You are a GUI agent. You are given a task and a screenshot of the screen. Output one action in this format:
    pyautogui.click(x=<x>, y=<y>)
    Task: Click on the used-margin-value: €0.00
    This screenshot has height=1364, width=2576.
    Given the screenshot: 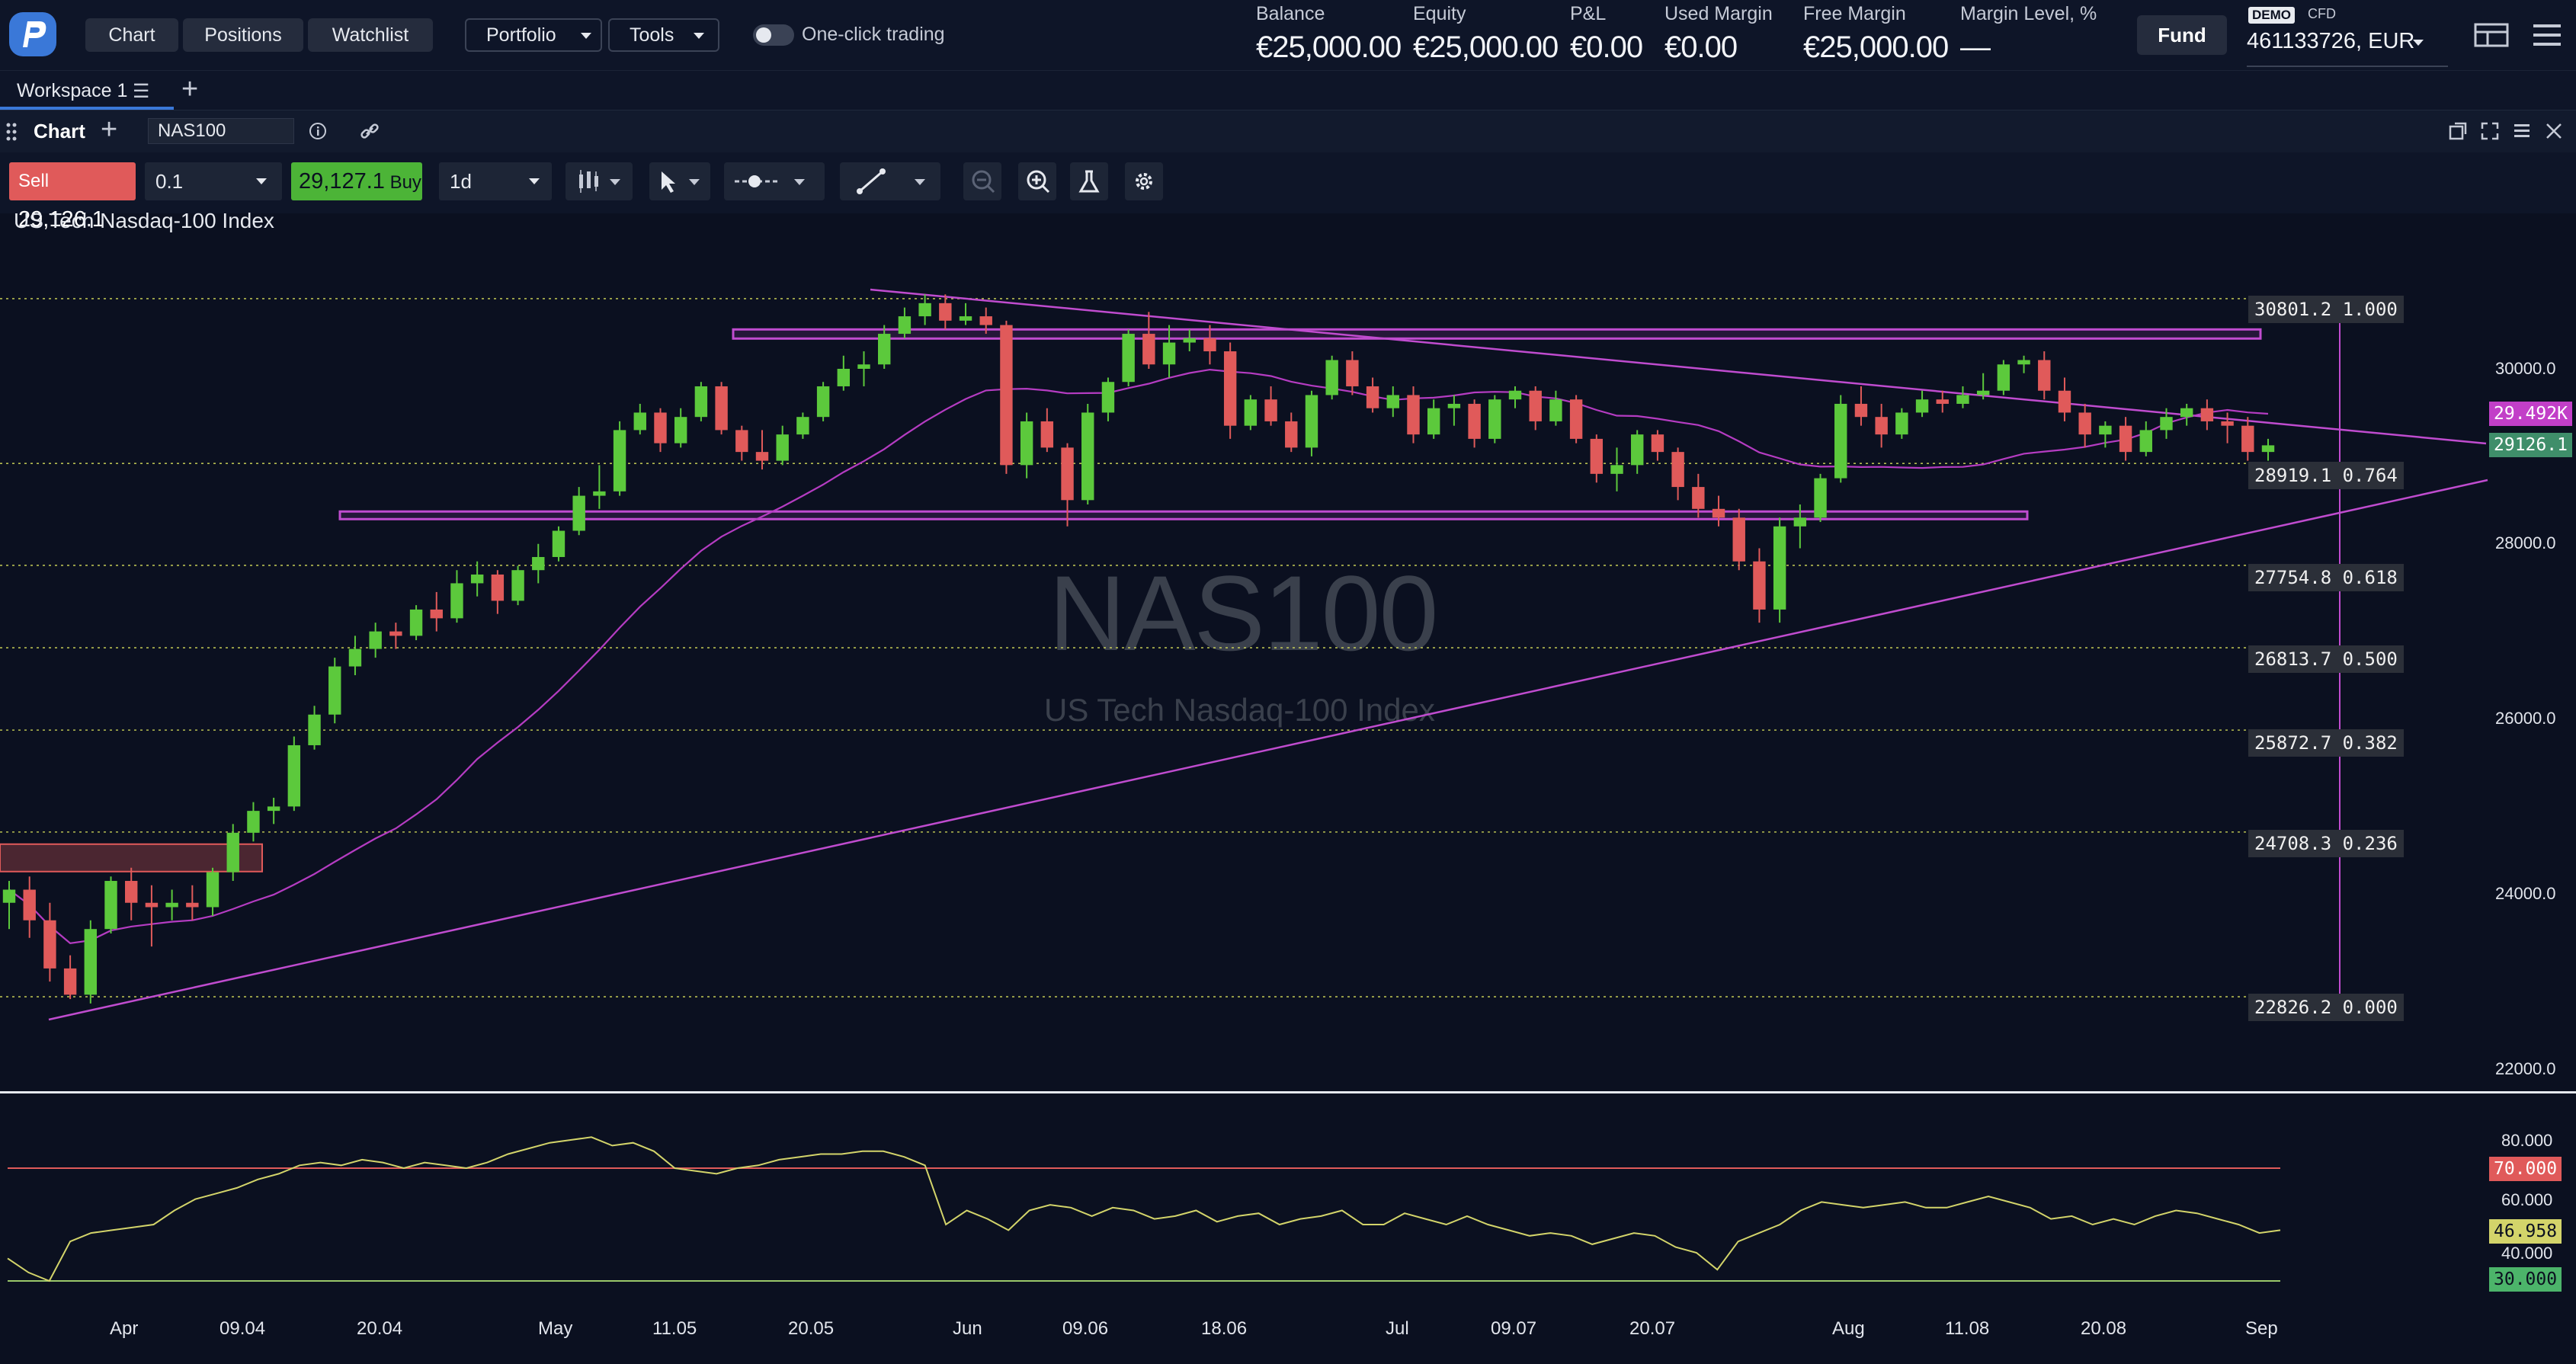 What is the action you would take?
    pyautogui.click(x=1701, y=47)
    